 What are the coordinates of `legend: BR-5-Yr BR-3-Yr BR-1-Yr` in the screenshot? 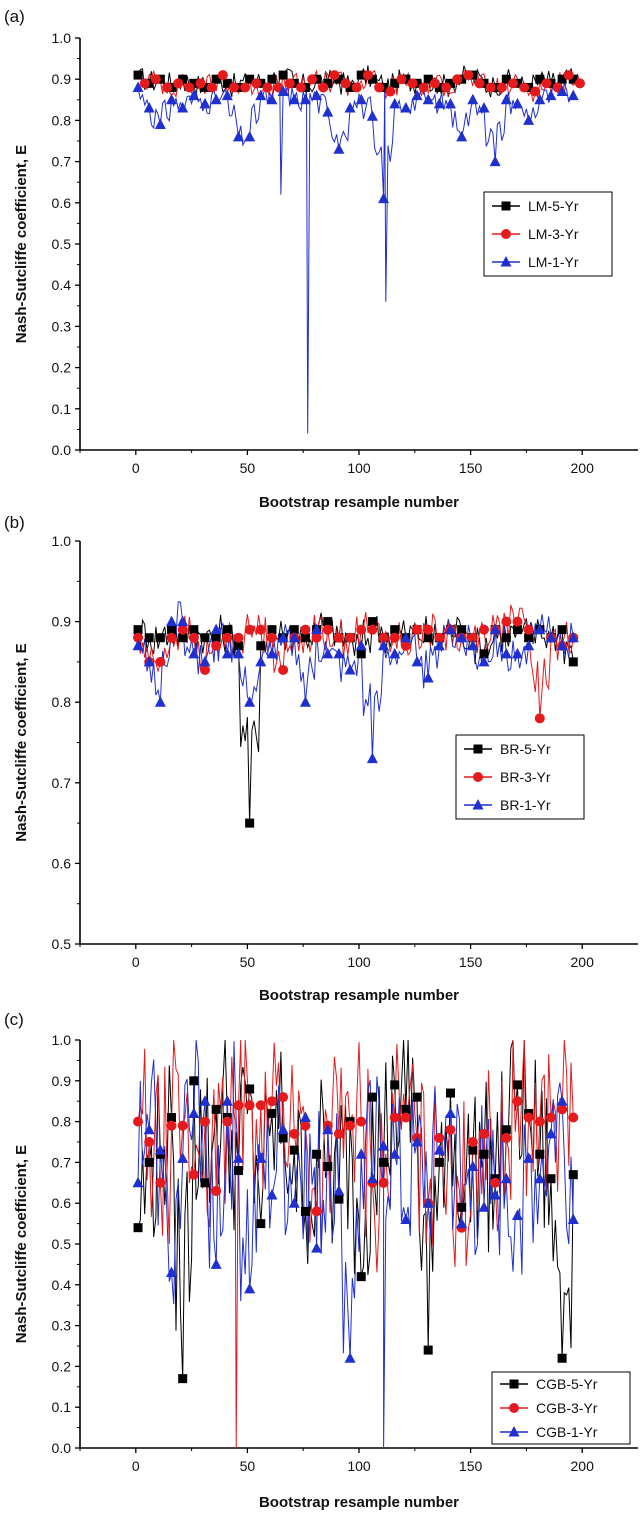 It's located at (520, 777).